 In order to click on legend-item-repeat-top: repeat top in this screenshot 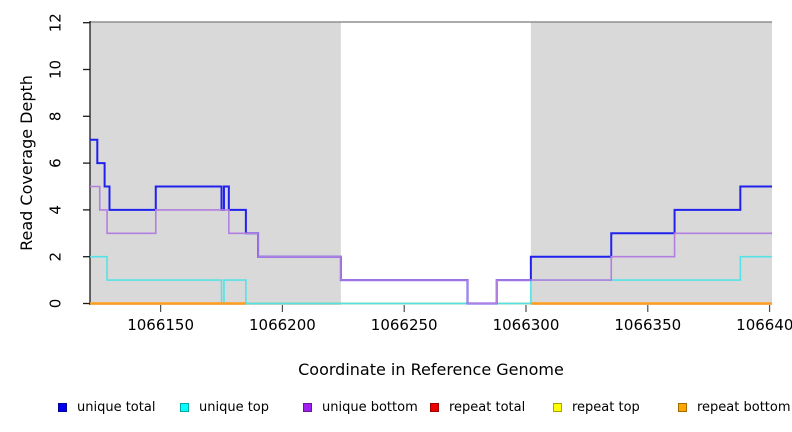, I will do `click(596, 407)`.